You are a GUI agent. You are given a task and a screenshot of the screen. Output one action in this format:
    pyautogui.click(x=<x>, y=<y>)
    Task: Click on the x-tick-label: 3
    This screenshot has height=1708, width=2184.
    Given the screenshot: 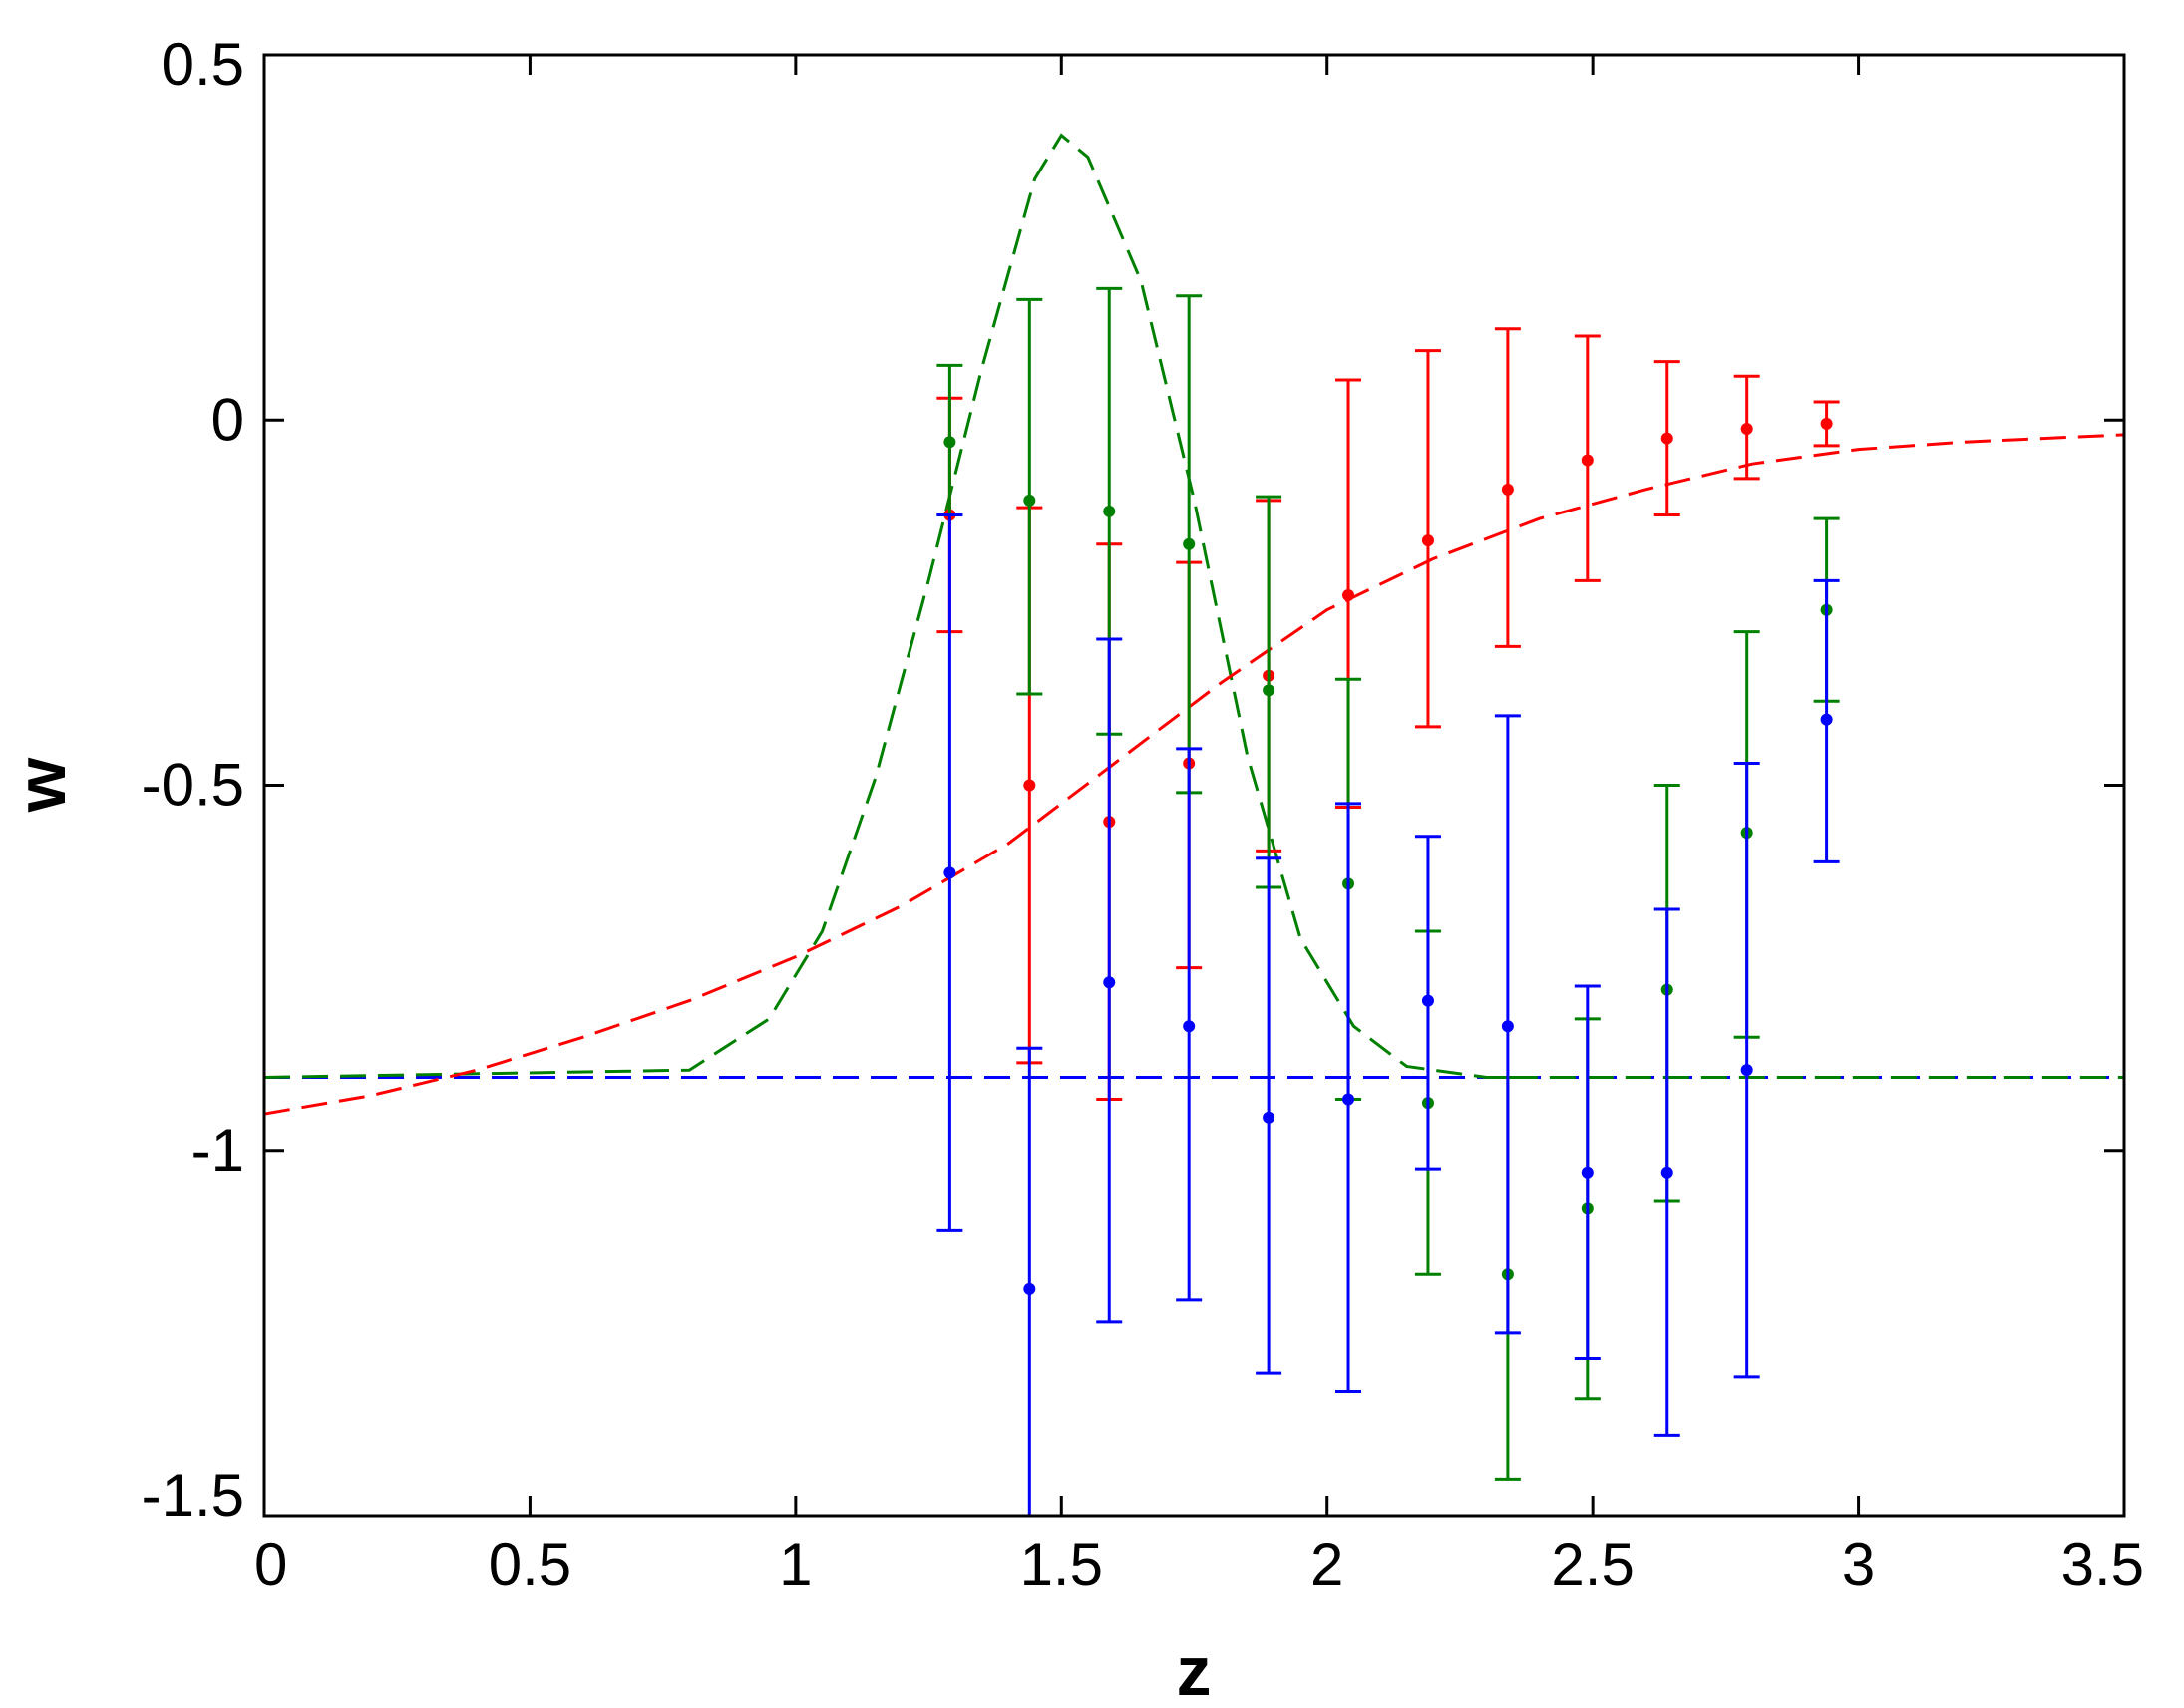 What is the action you would take?
    pyautogui.click(x=1858, y=1565)
    